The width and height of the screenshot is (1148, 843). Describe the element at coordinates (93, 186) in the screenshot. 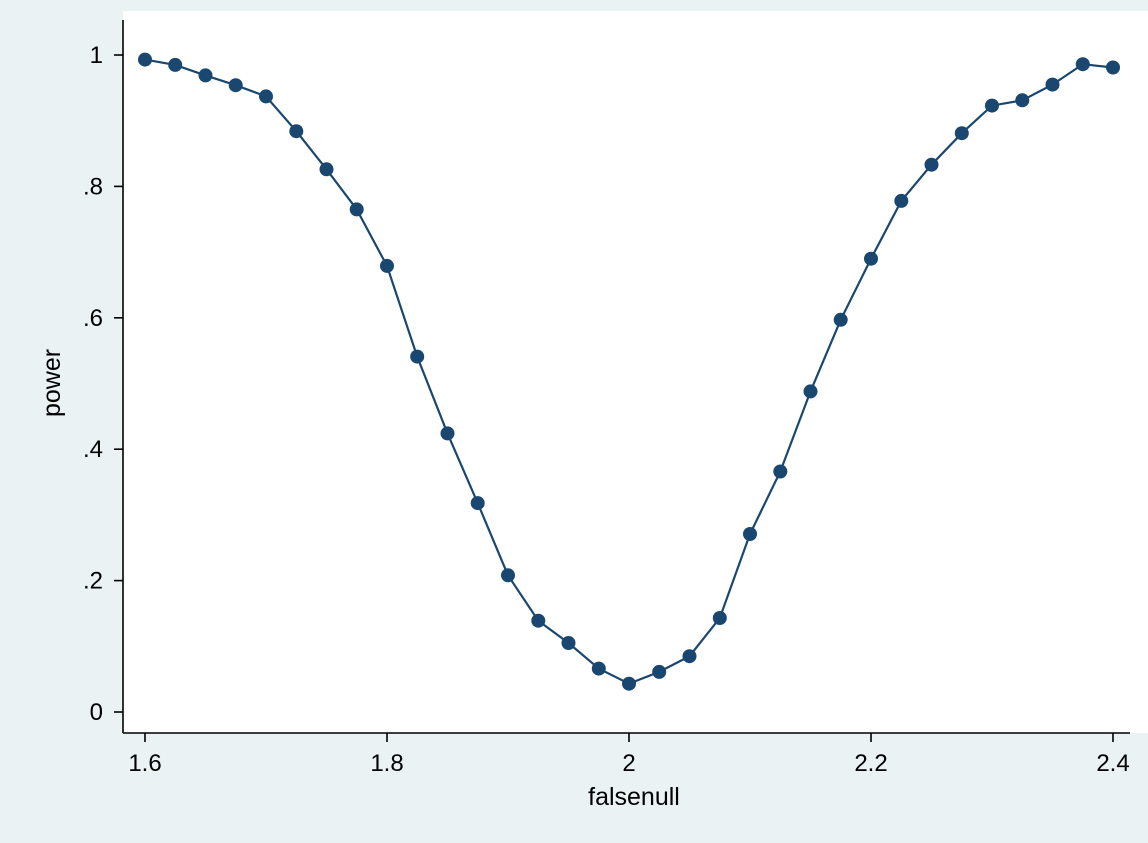

I see `y-tick-label: .8` at that location.